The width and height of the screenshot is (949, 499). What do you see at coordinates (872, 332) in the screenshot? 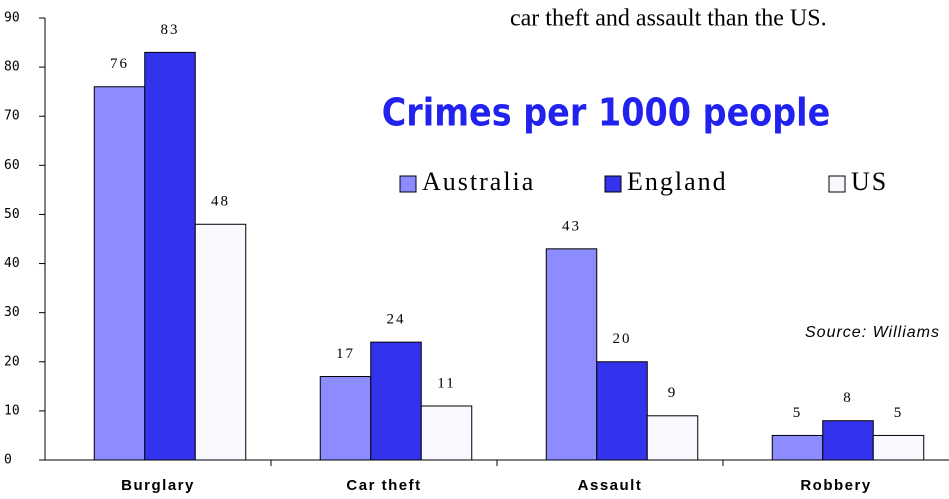
I see `source-note: Source: Williams` at bounding box center [872, 332].